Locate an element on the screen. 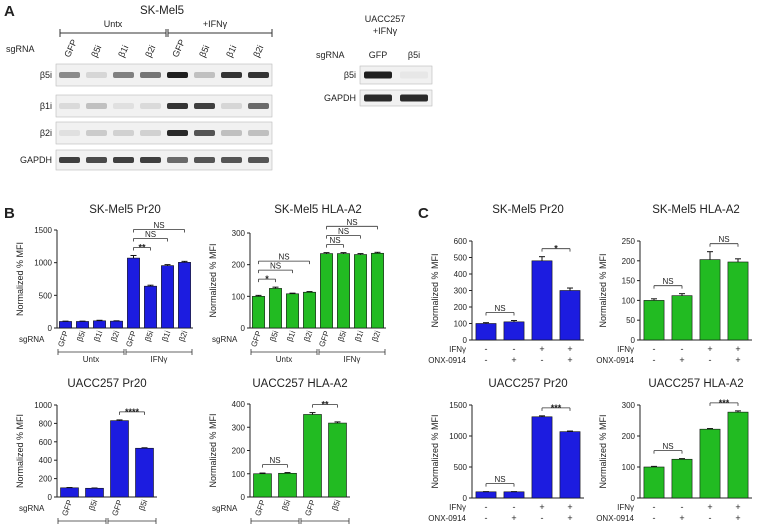 The height and width of the screenshot is (525, 768). blot1-membrane is located at coordinates (164, 117).